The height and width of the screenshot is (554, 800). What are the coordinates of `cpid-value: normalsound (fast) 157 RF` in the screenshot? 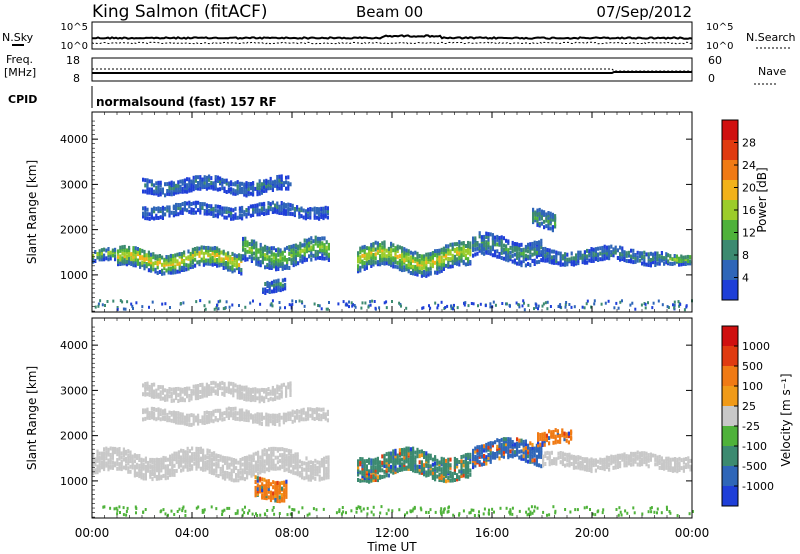 It's located at (186, 102).